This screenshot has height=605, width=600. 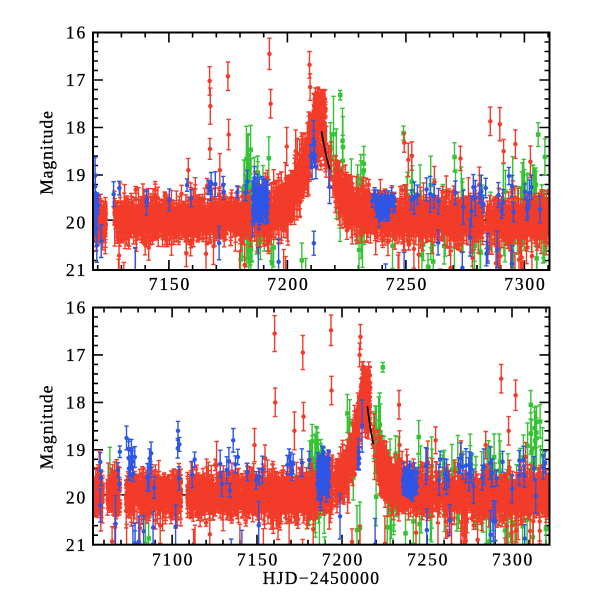 I want to click on svg-text: 7100, so click(x=173, y=559).